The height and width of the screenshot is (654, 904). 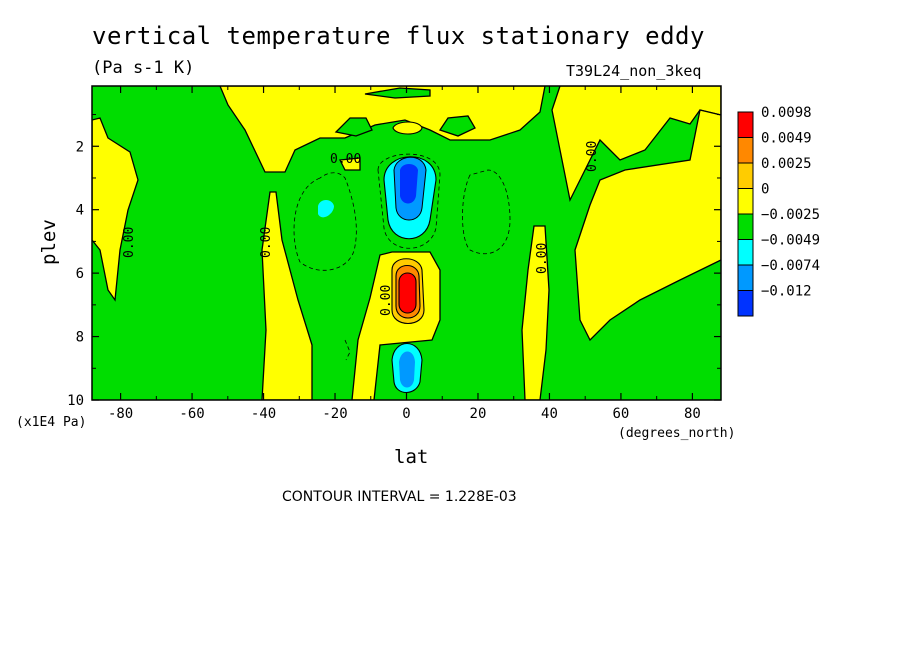 I want to click on x-tick-label: 0, so click(x=406, y=414).